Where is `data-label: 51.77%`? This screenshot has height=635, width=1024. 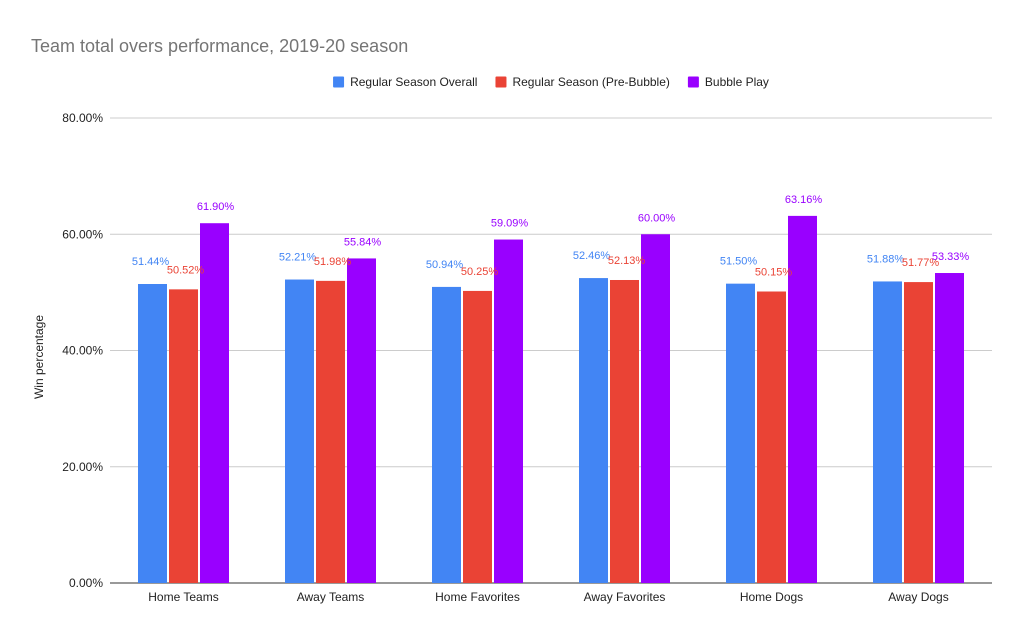
data-label: 51.77% is located at coordinates (921, 263).